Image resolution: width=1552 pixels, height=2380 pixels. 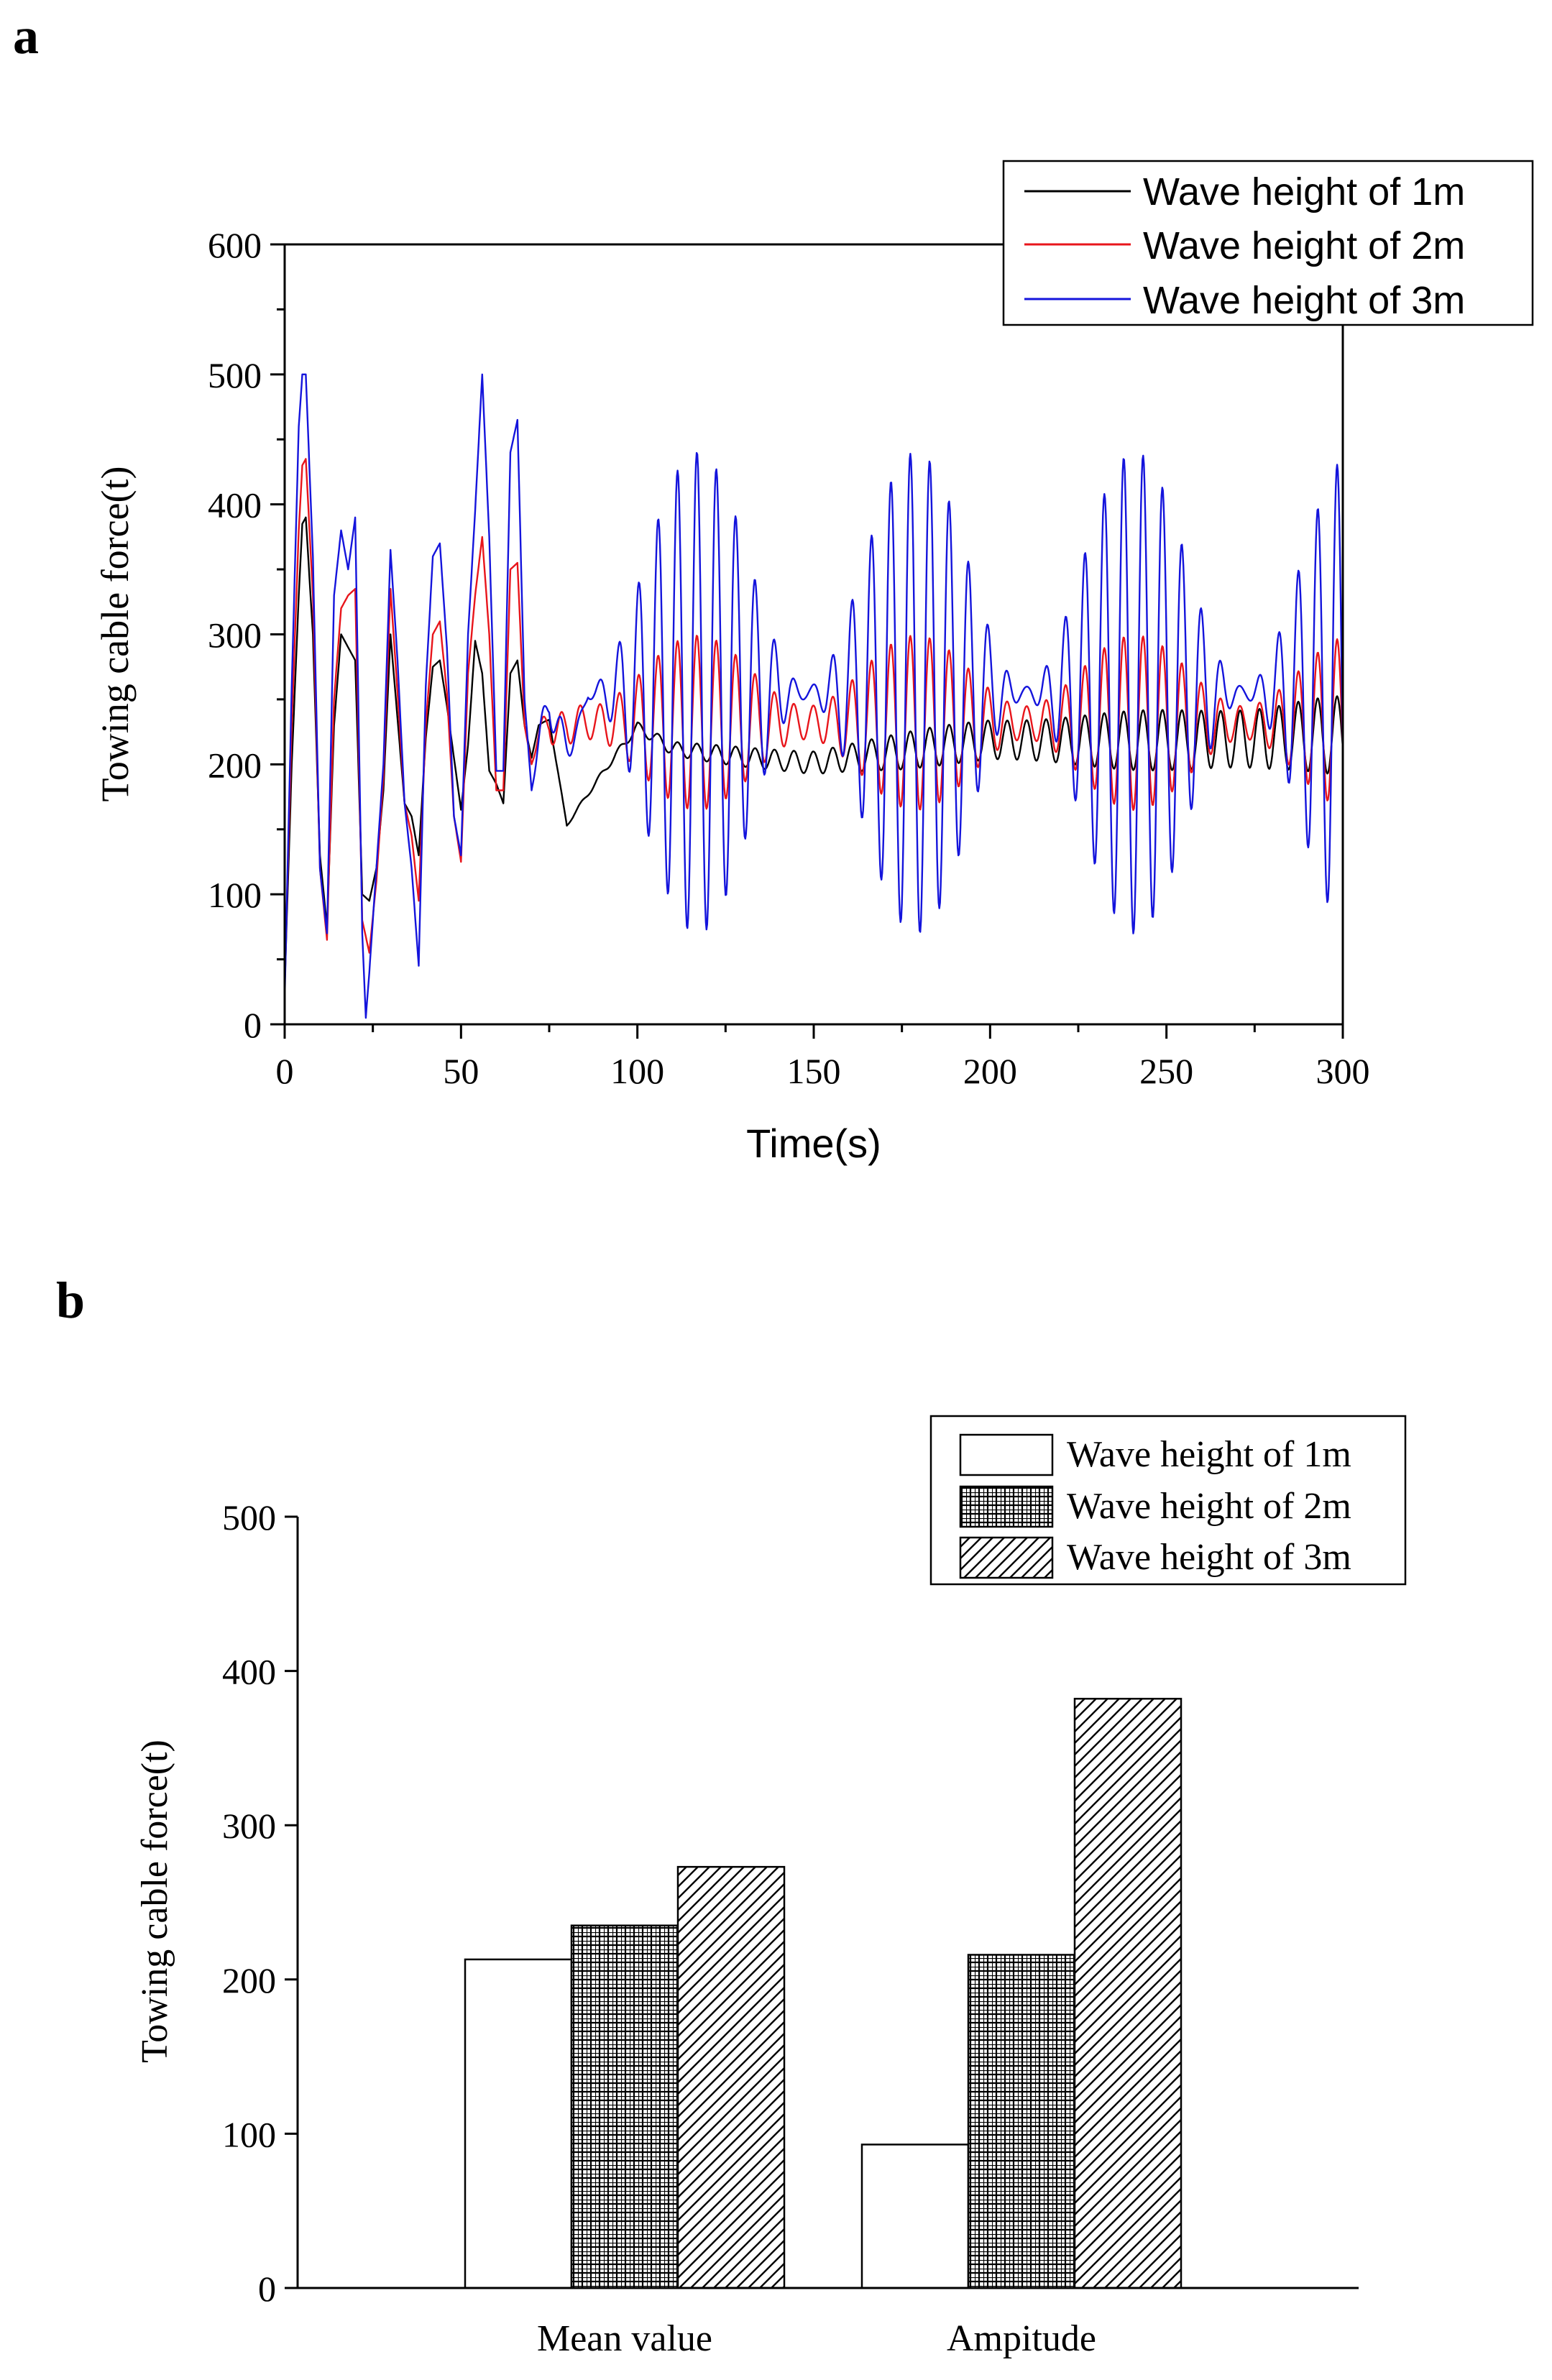 What do you see at coordinates (1343, 1071) in the screenshot?
I see `x-tick-label-a: 300` at bounding box center [1343, 1071].